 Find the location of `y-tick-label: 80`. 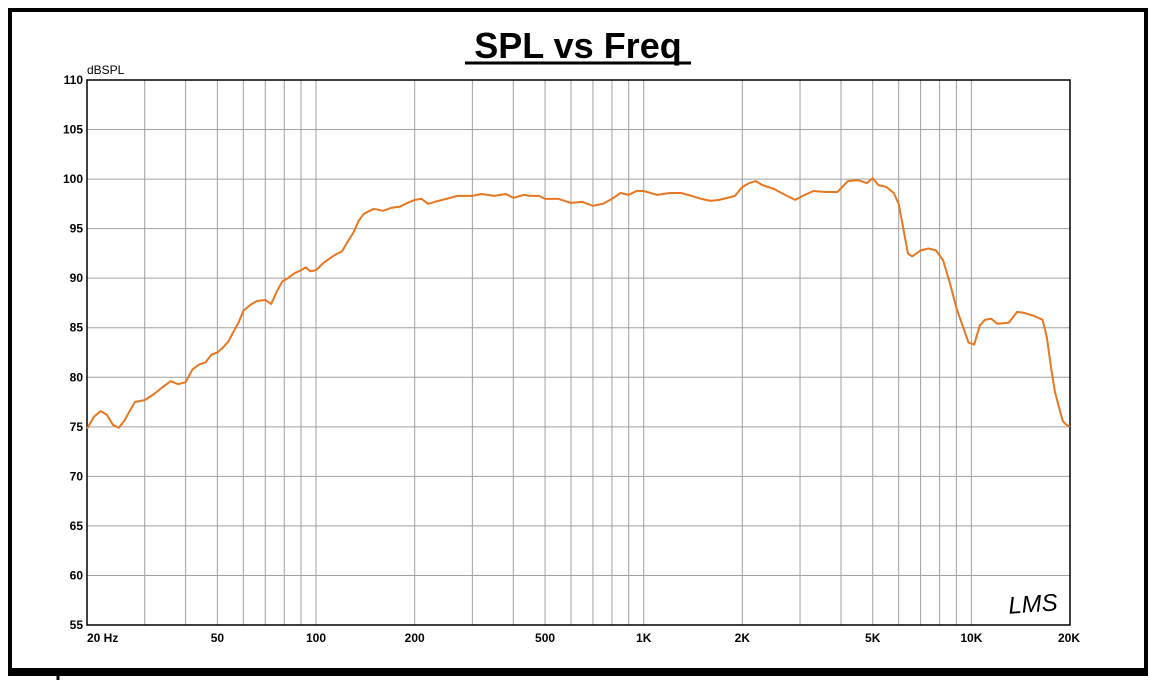

y-tick-label: 80 is located at coordinates (77, 377).